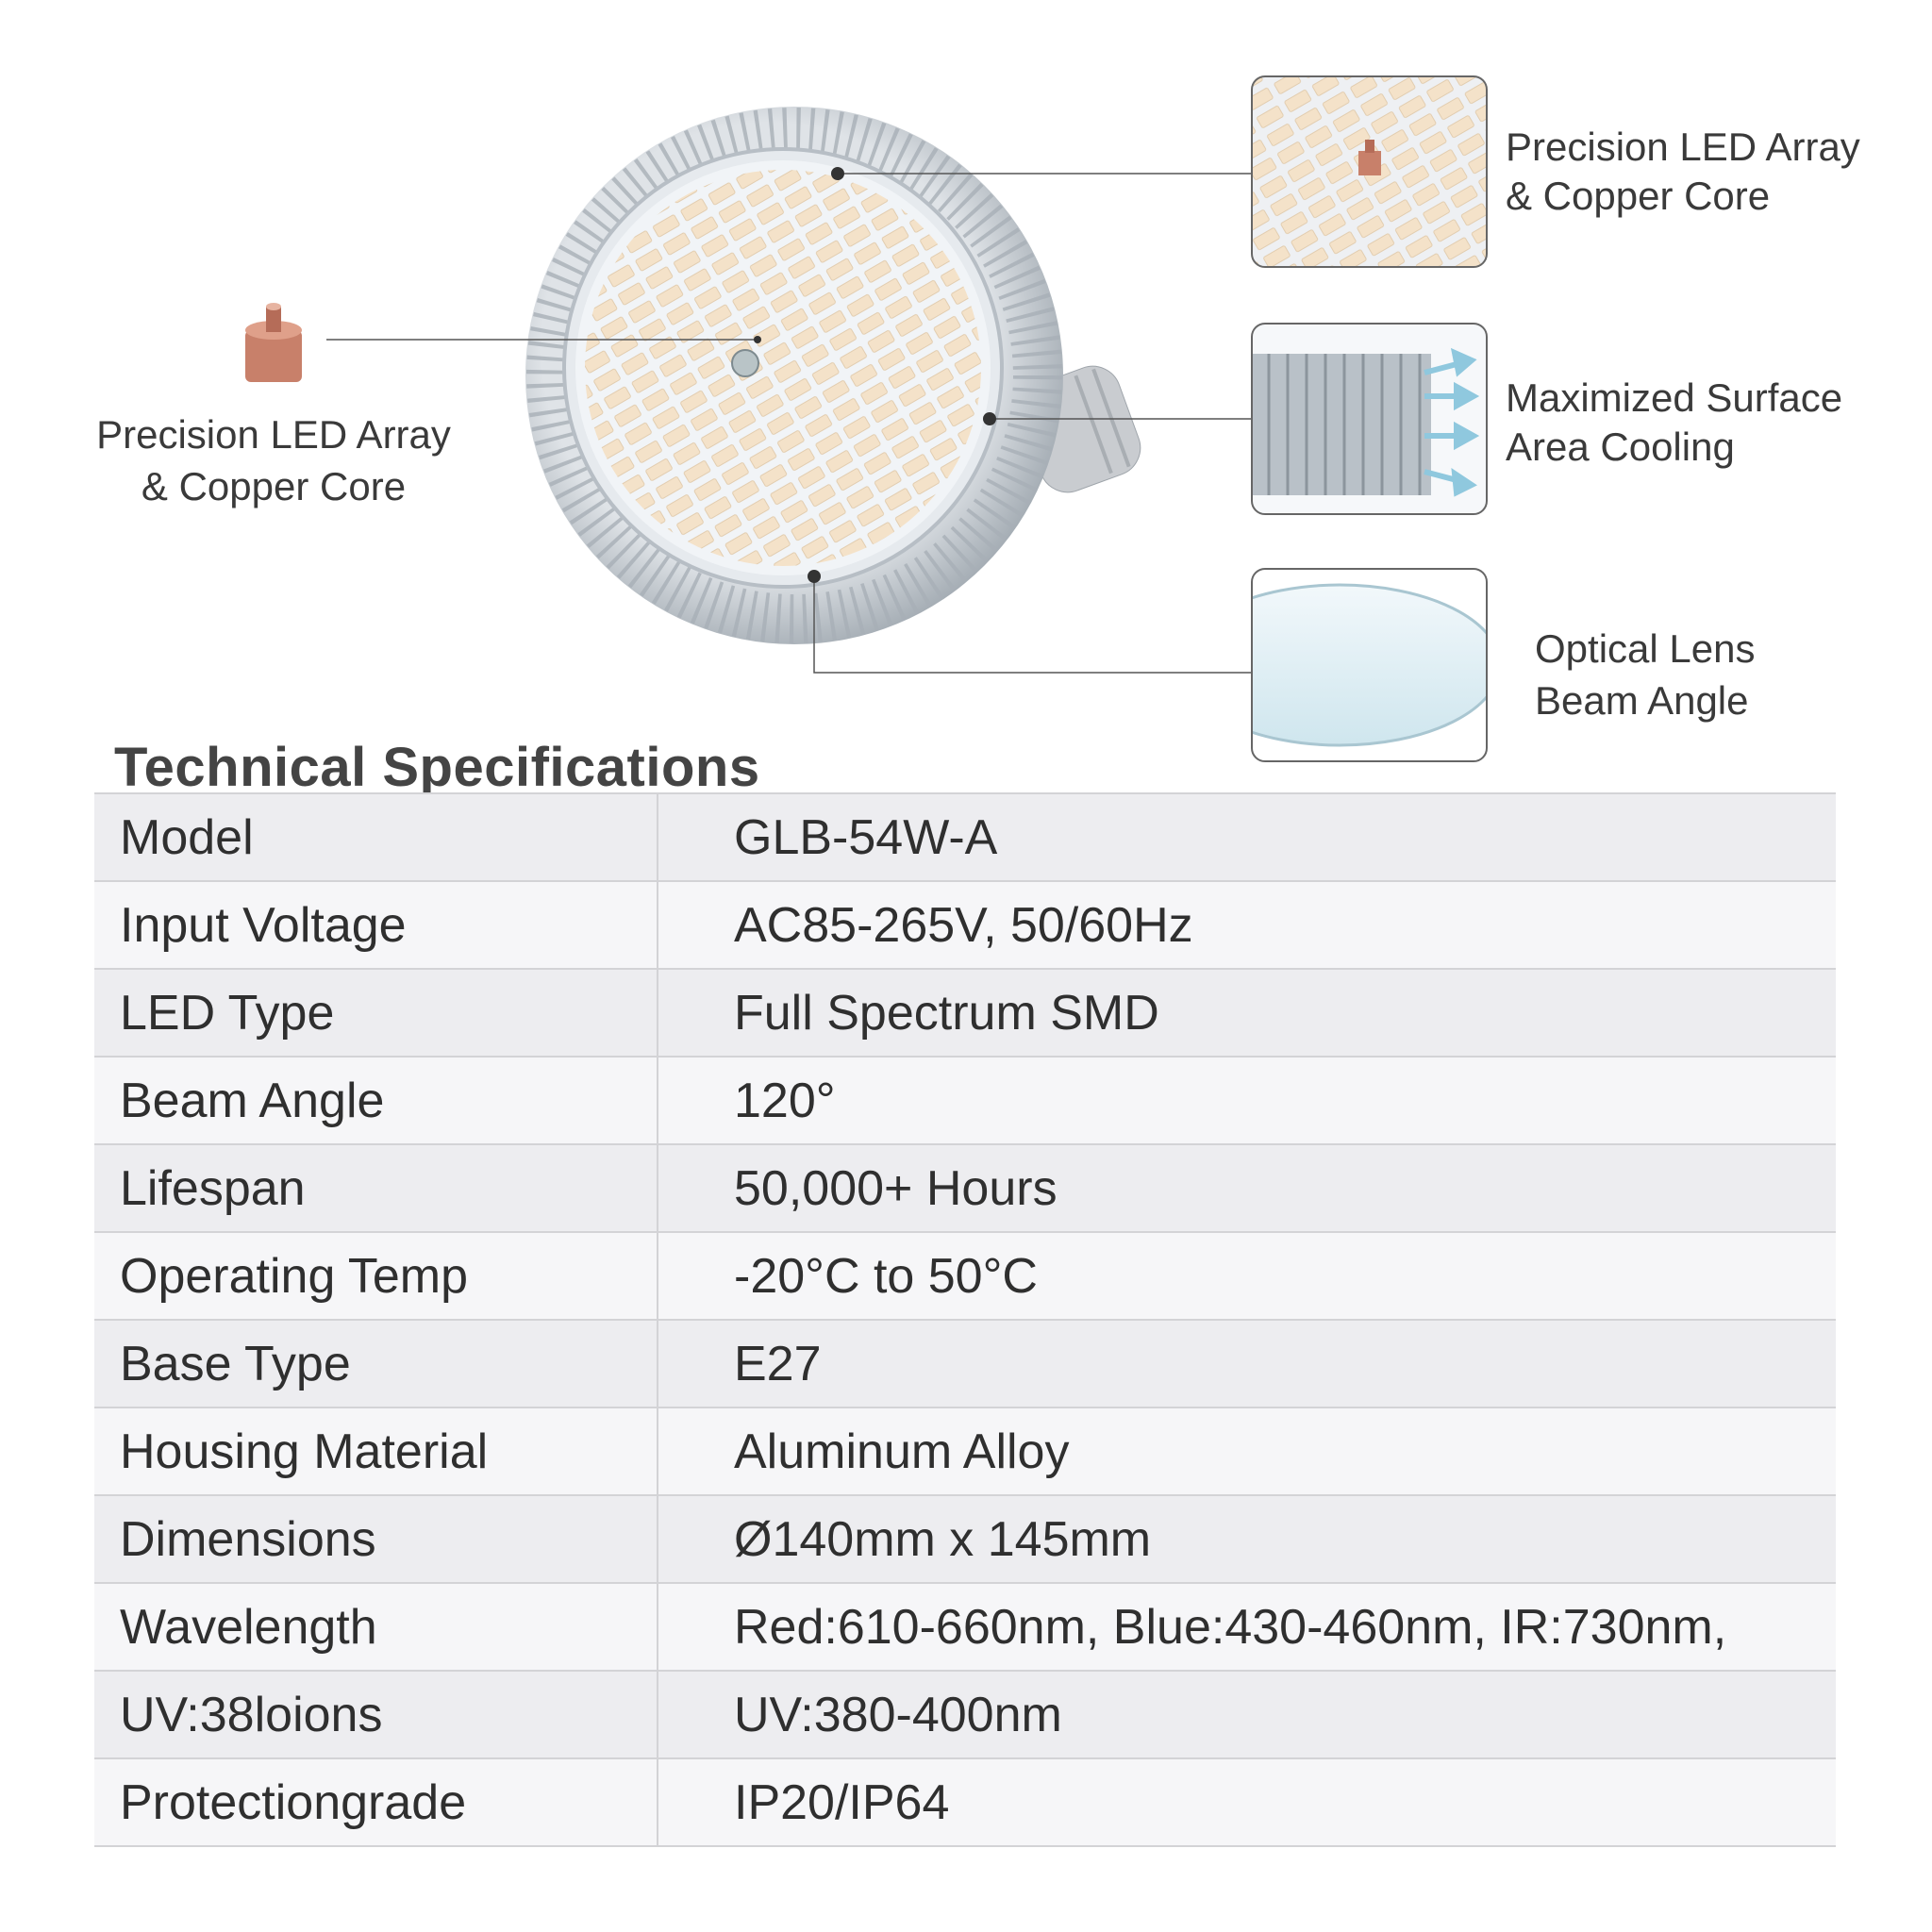 The width and height of the screenshot is (1932, 1932). Describe the element at coordinates (842, 1802) in the screenshot. I see `spec-value: IP20/IP64` at that location.